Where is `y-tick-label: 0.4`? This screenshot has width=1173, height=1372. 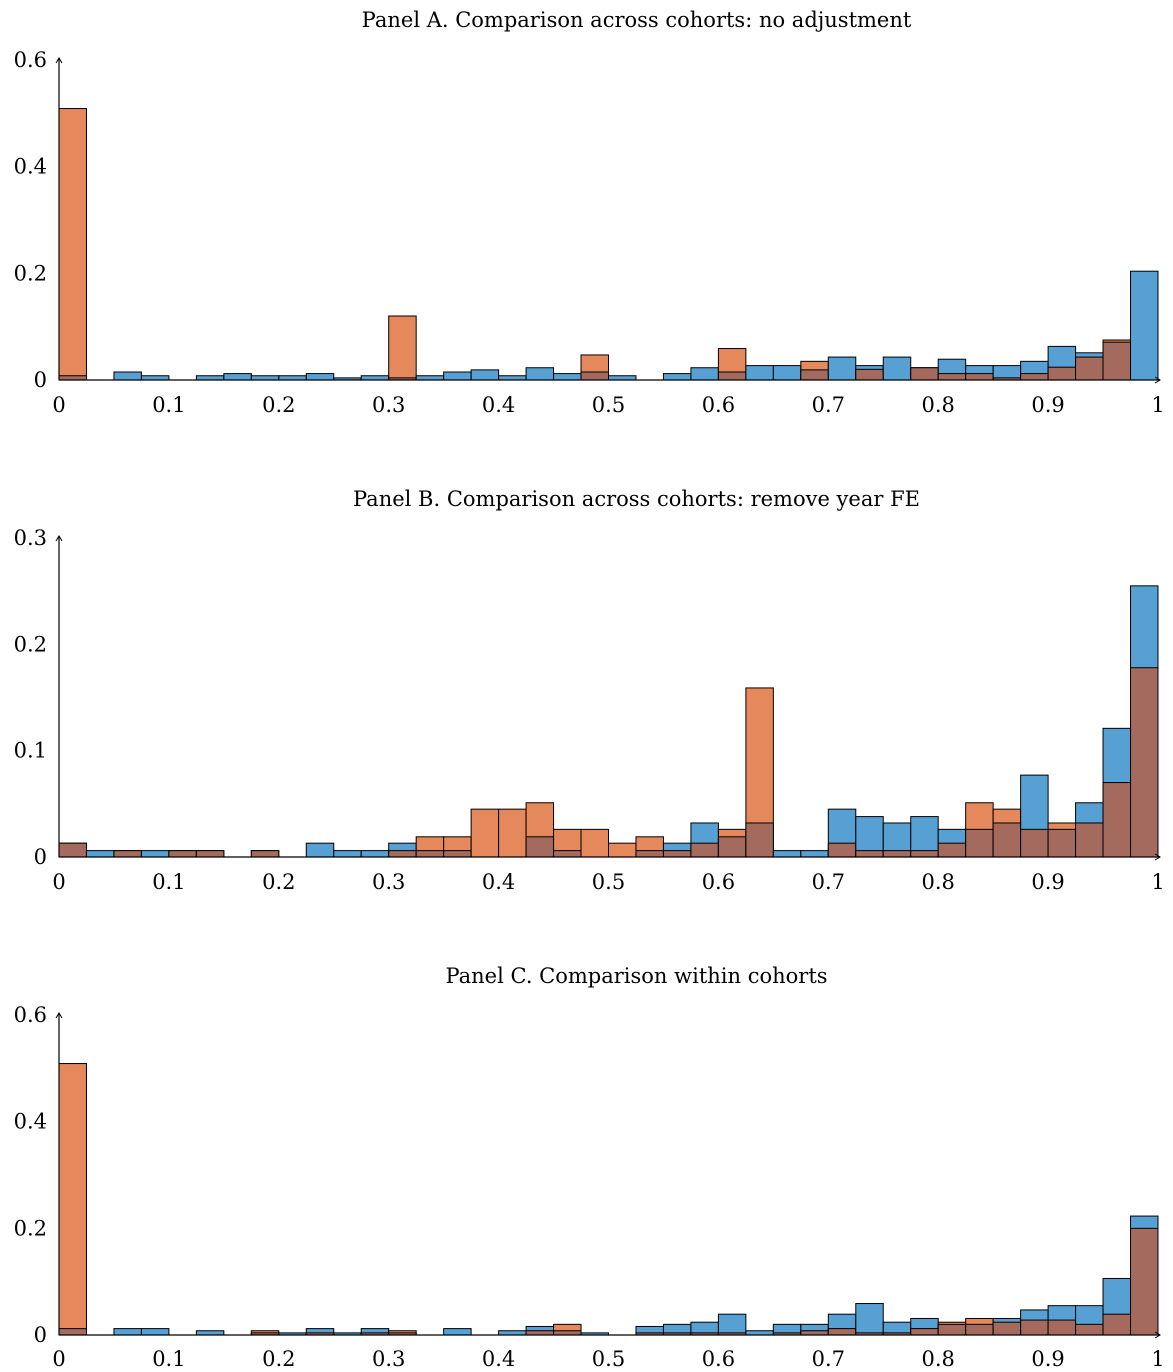
y-tick-label: 0.4 is located at coordinates (30, 167).